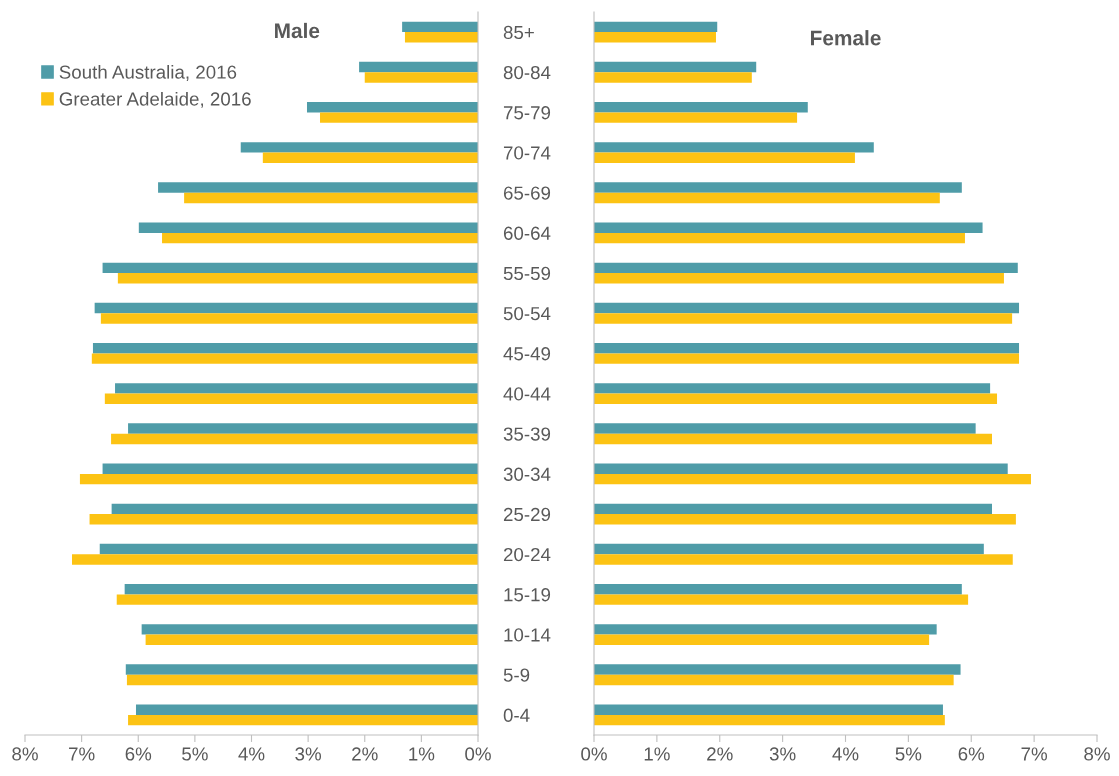  I want to click on y-tick-label: 50-54, so click(527, 313).